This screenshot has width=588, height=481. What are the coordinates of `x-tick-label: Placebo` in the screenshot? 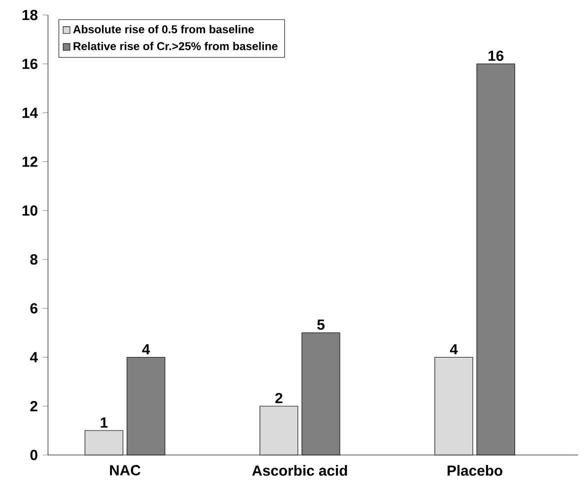 It's located at (475, 470).